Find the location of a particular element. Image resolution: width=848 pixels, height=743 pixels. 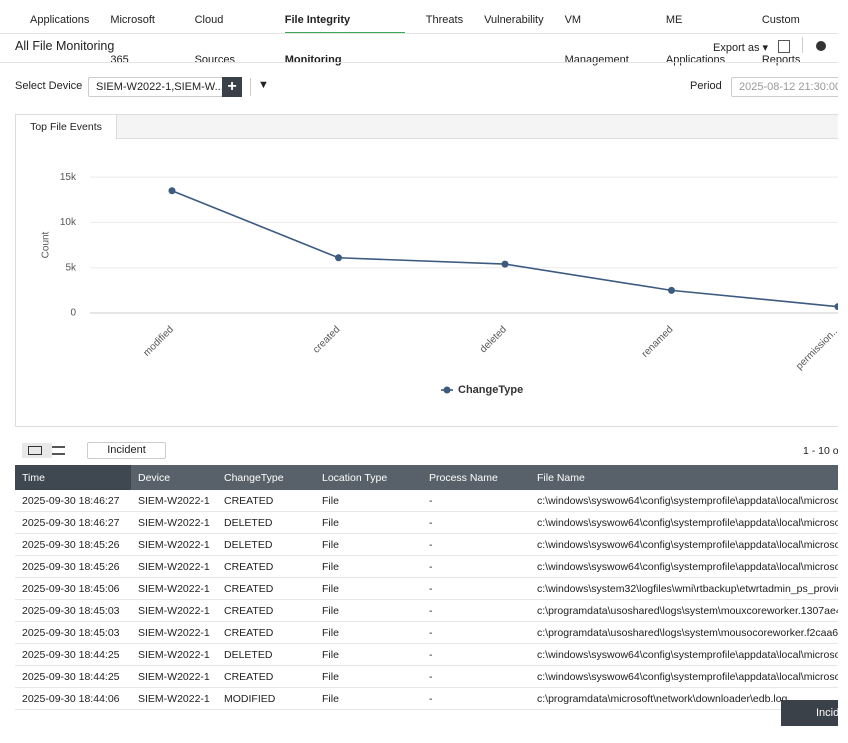

x-tick-label: modified is located at coordinates (158, 341).